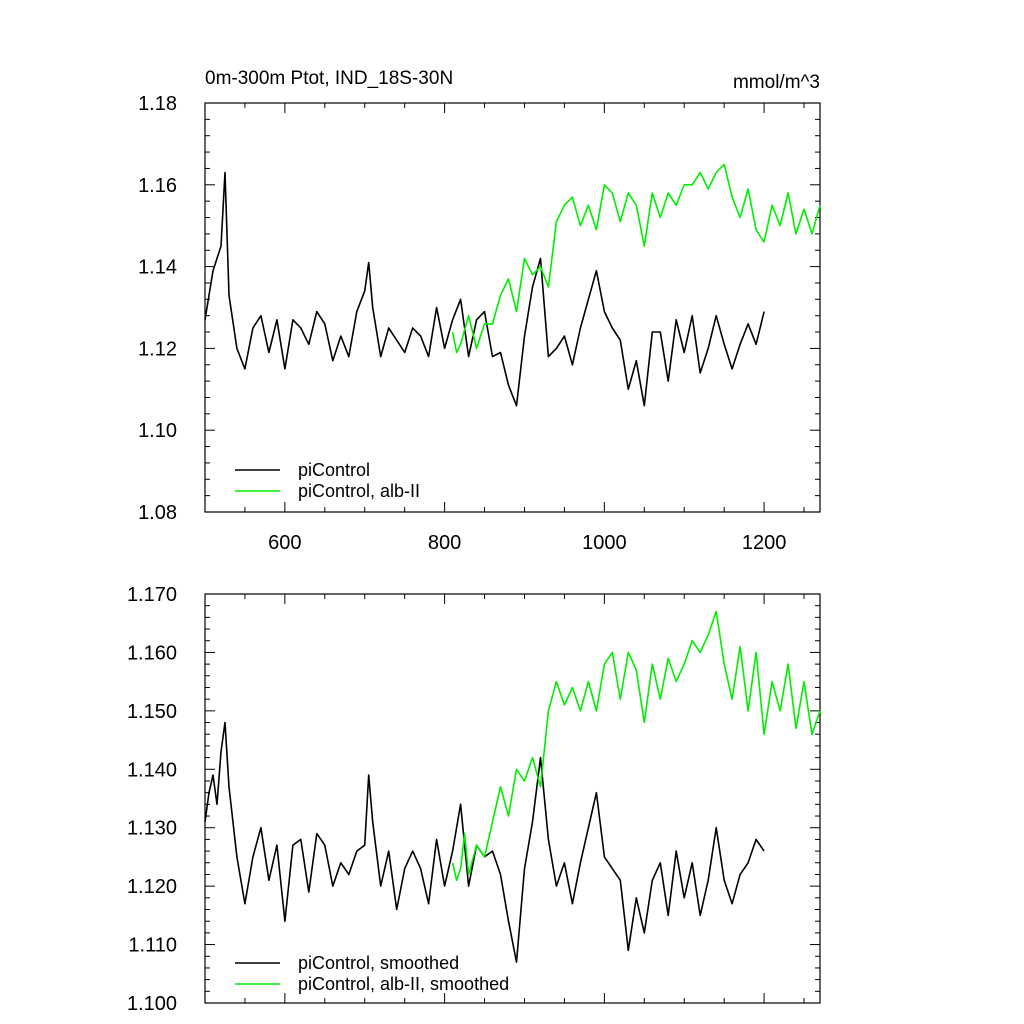 The image size is (1024, 1024). Describe the element at coordinates (334, 470) in the screenshot. I see `legend-label: piControl` at that location.